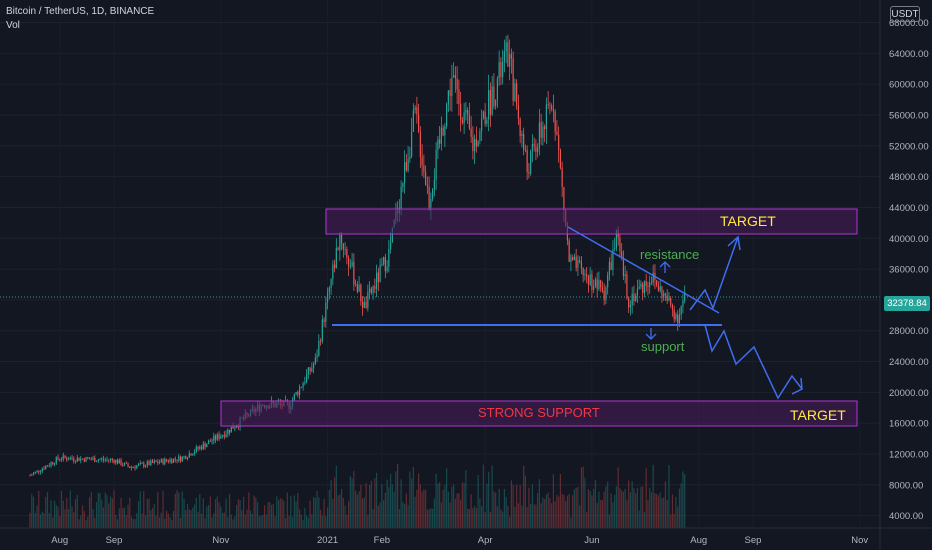 The height and width of the screenshot is (550, 932). What do you see at coordinates (909, 270) in the screenshot?
I see `y-tick-label: 36000.00` at bounding box center [909, 270].